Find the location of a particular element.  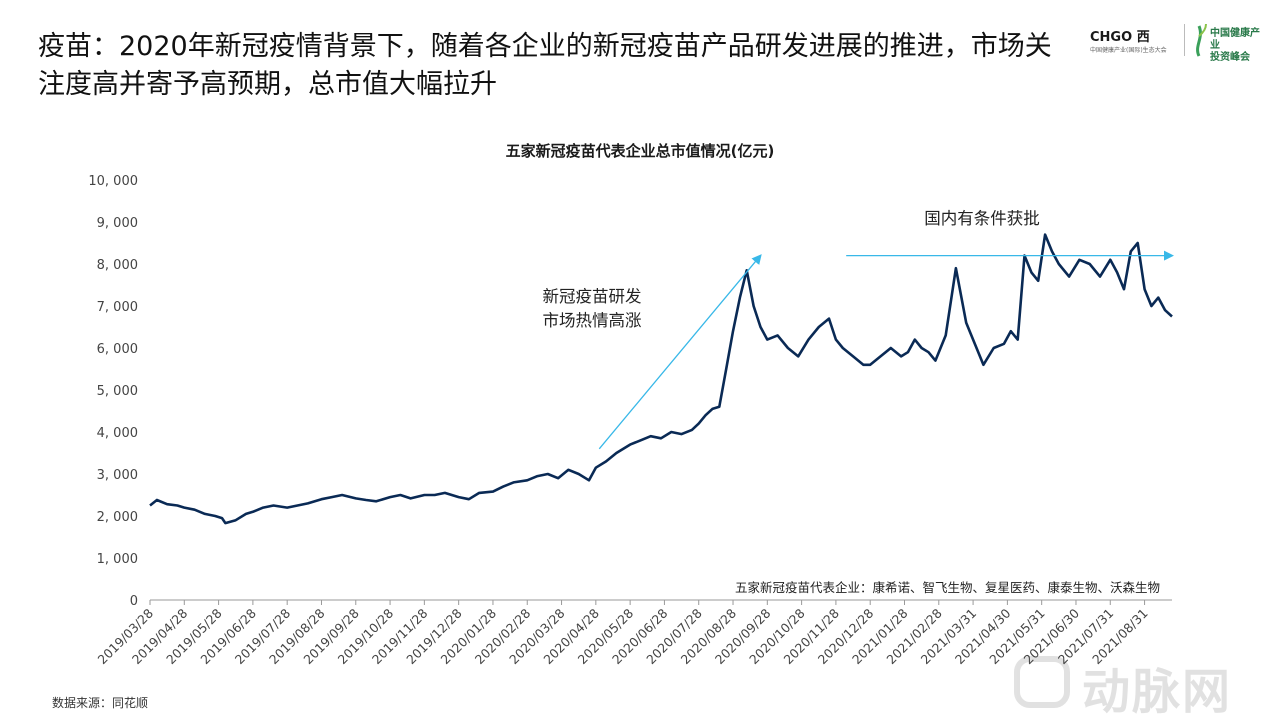

y-tick-label: 3, 000 is located at coordinates (117, 475).